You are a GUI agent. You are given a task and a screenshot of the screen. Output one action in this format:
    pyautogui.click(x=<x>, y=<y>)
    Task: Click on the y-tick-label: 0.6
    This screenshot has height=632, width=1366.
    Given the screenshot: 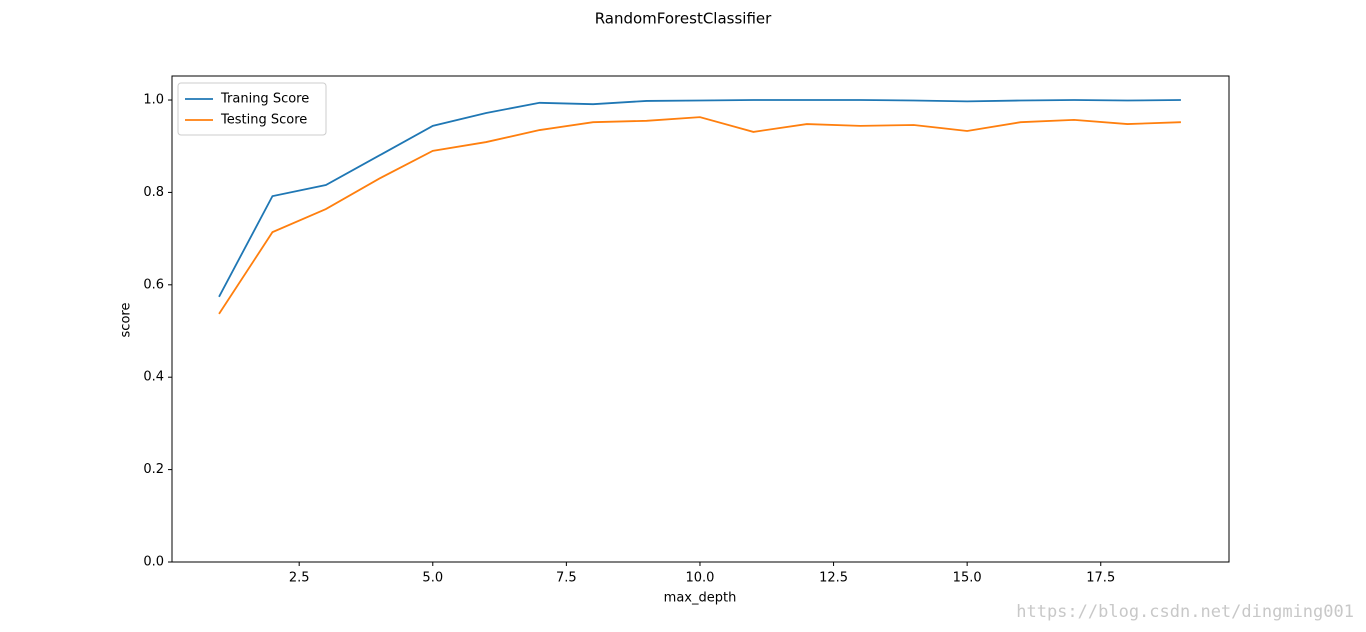 What is the action you would take?
    pyautogui.click(x=153, y=284)
    